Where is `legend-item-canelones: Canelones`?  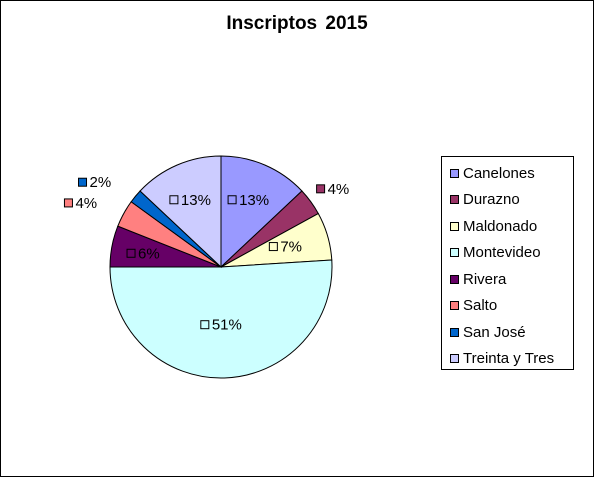 legend-item-canelones: Canelones is located at coordinates (492, 173).